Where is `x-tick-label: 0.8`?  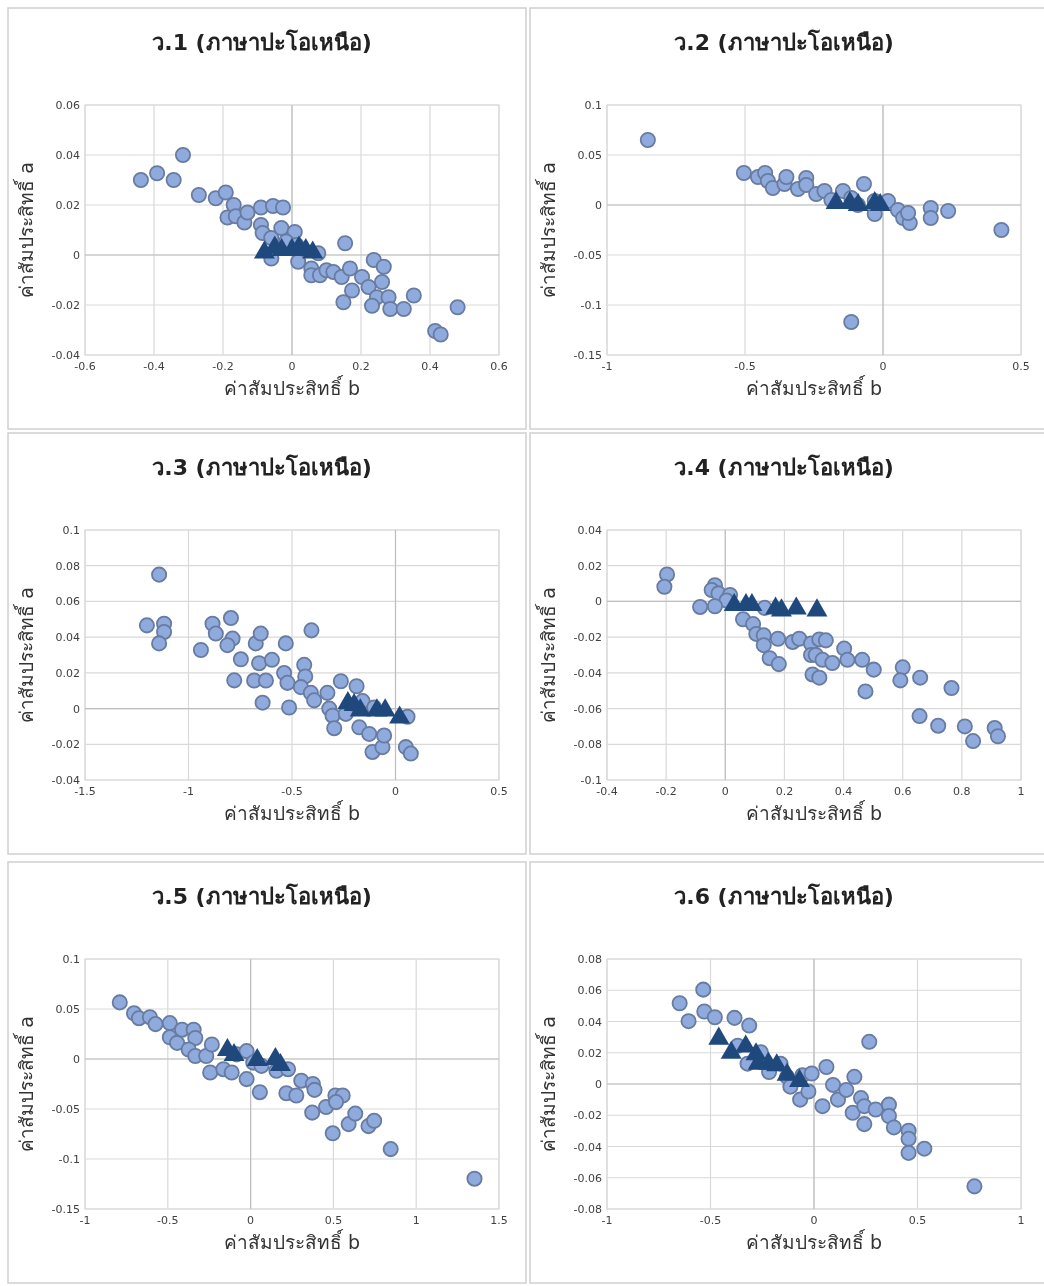
x-tick-label: 0.8 is located at coordinates (962, 791).